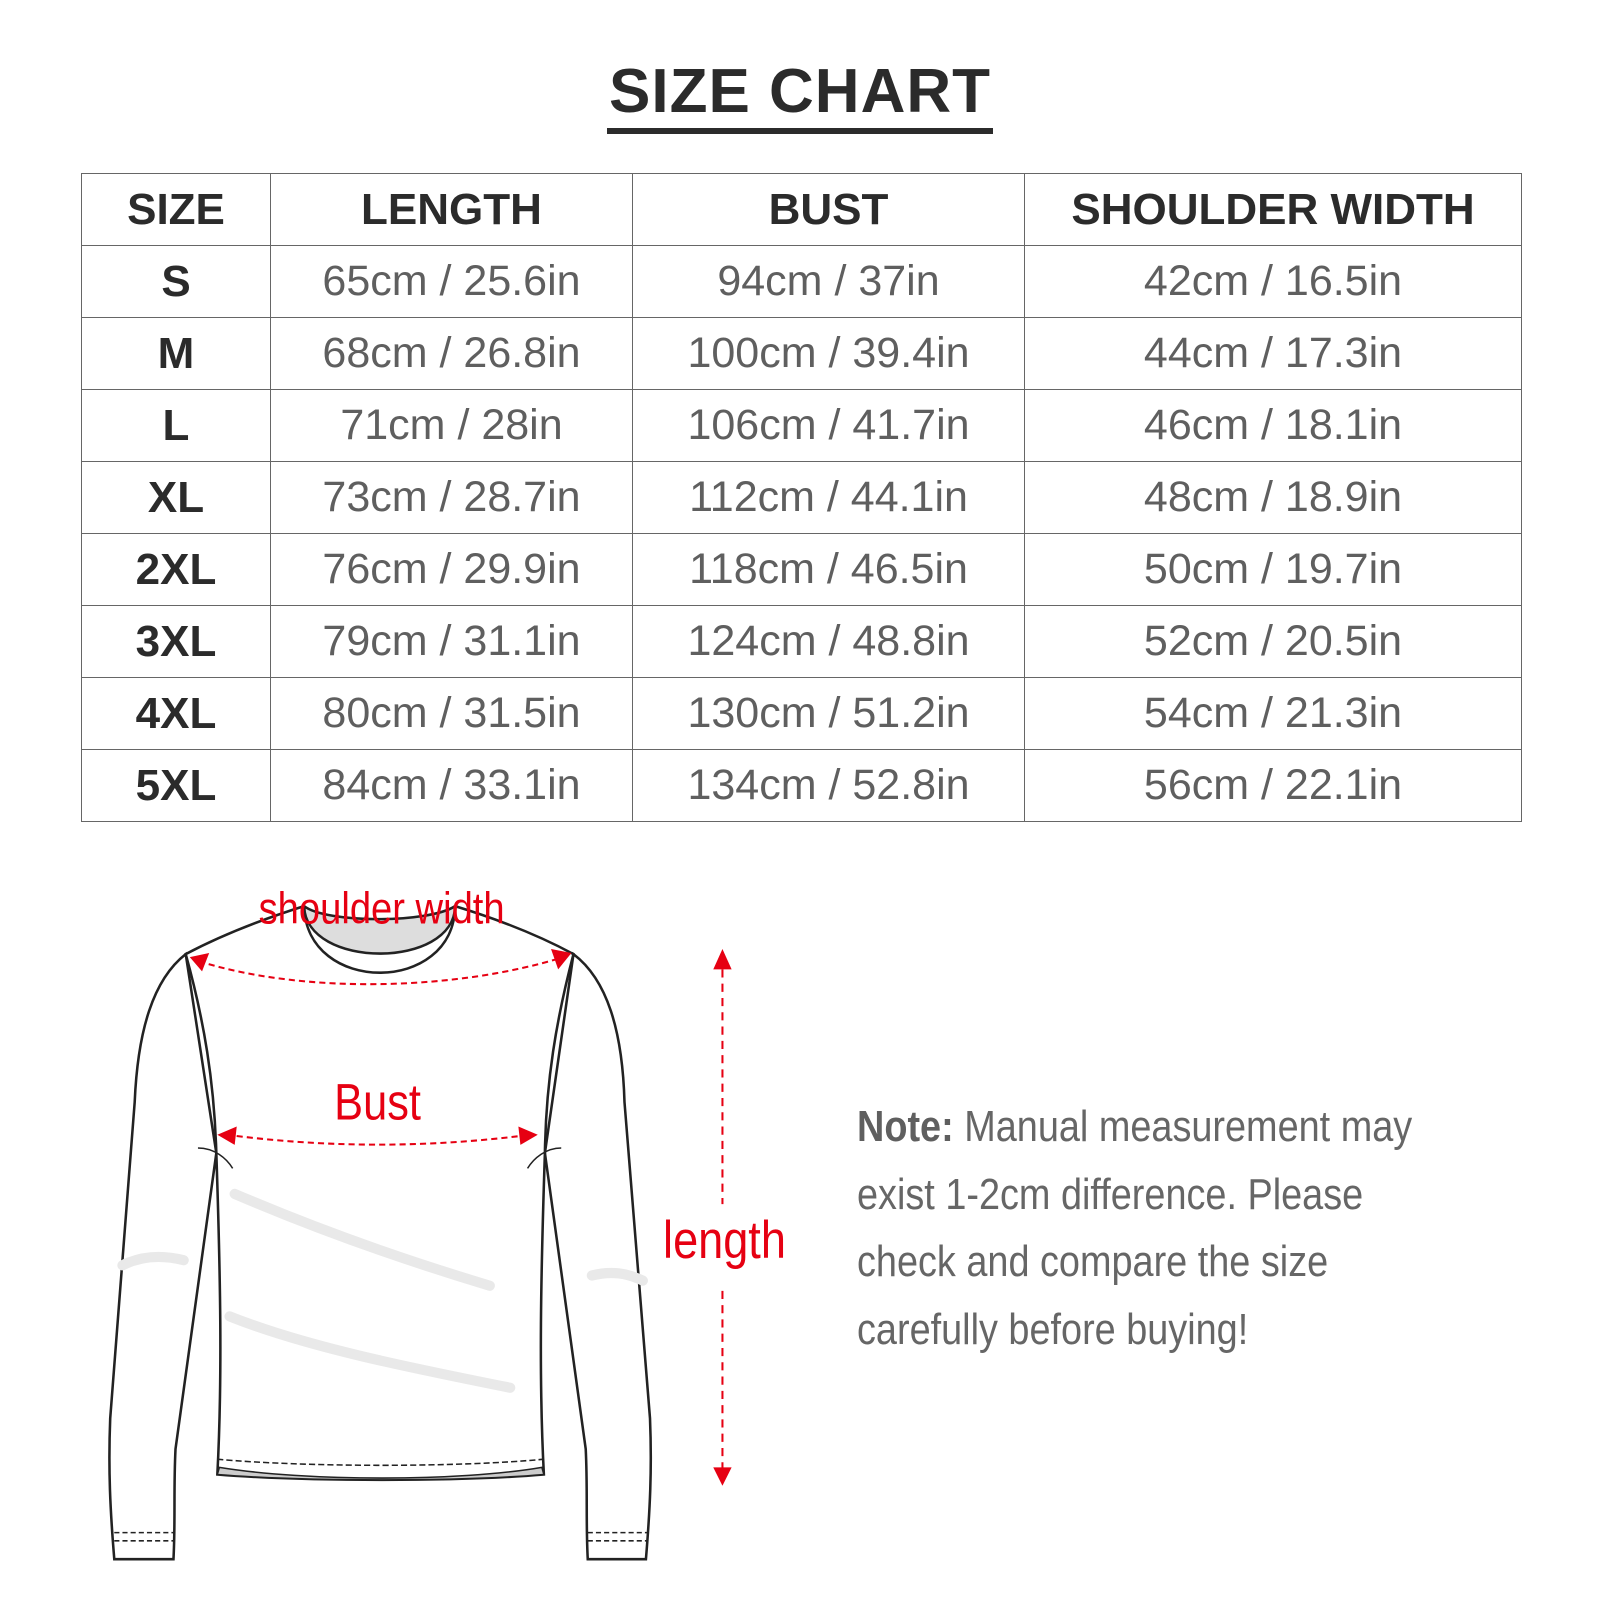  I want to click on note-label: Note:, so click(905, 1126).